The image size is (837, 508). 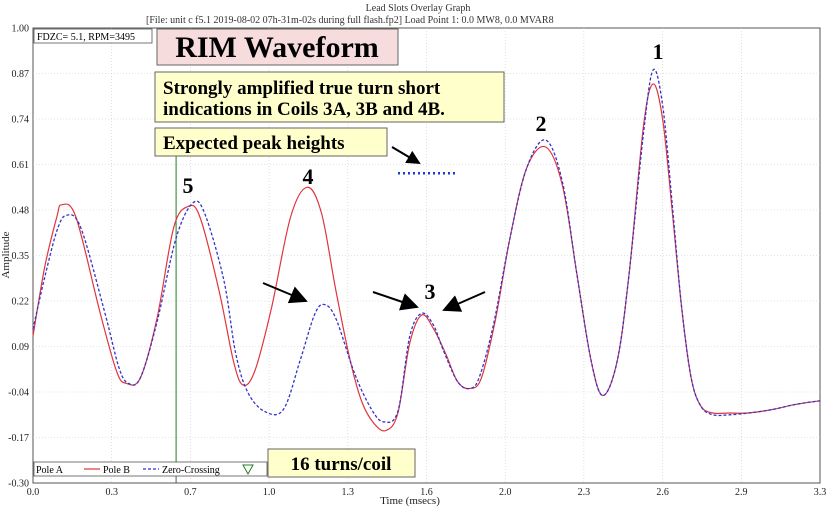 What do you see at coordinates (662, 492) in the screenshot?
I see `x-tick-label: 2.6` at bounding box center [662, 492].